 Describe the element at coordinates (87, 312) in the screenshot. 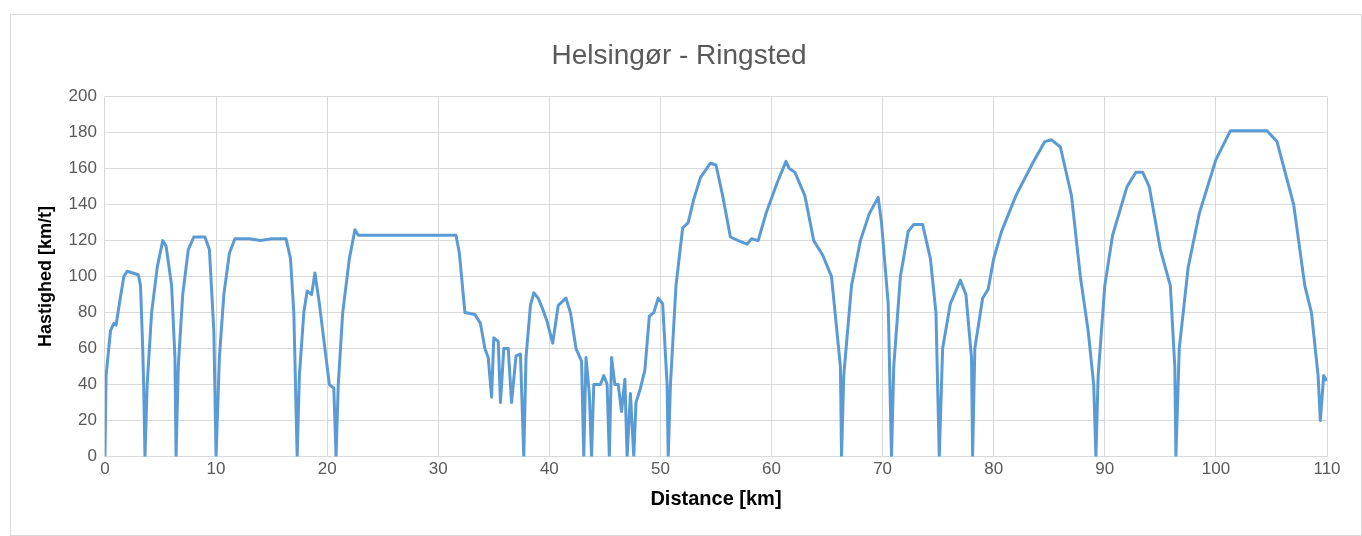

I see `y-tick-label: 80` at that location.